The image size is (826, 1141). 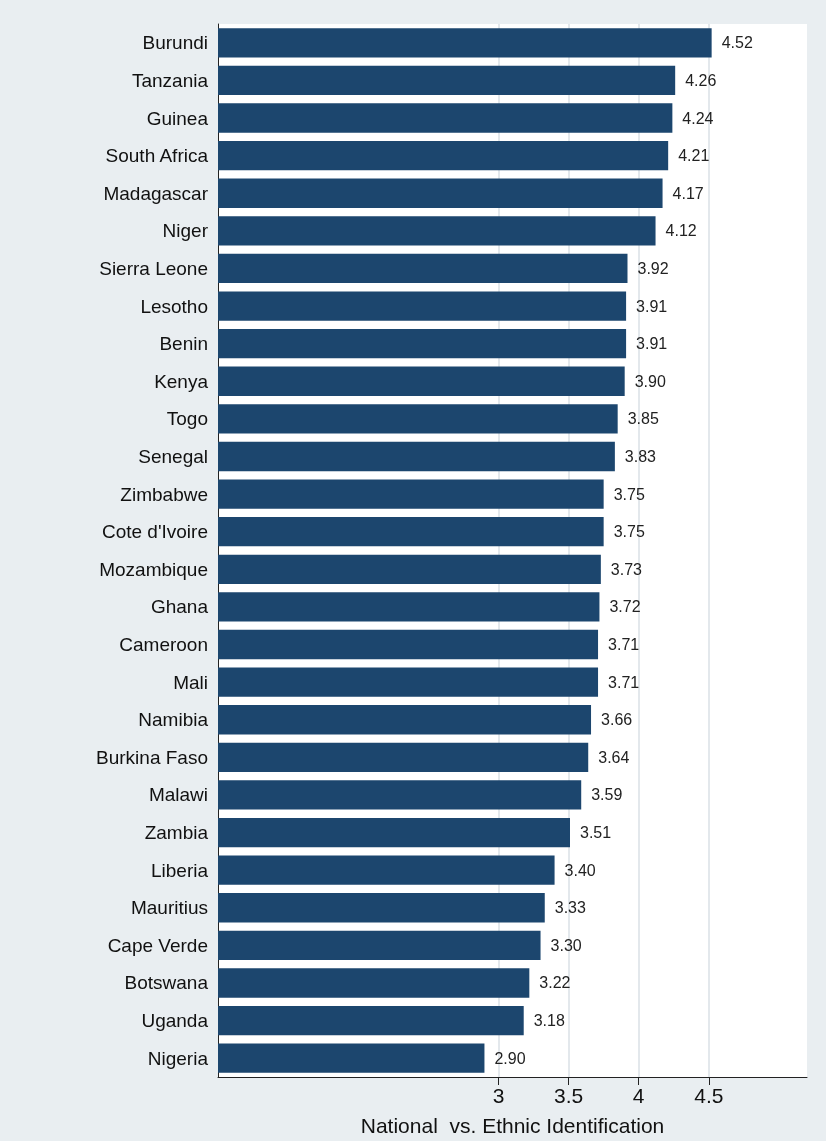 What do you see at coordinates (169, 908) in the screenshot?
I see `y-tick-label: Mauritius` at bounding box center [169, 908].